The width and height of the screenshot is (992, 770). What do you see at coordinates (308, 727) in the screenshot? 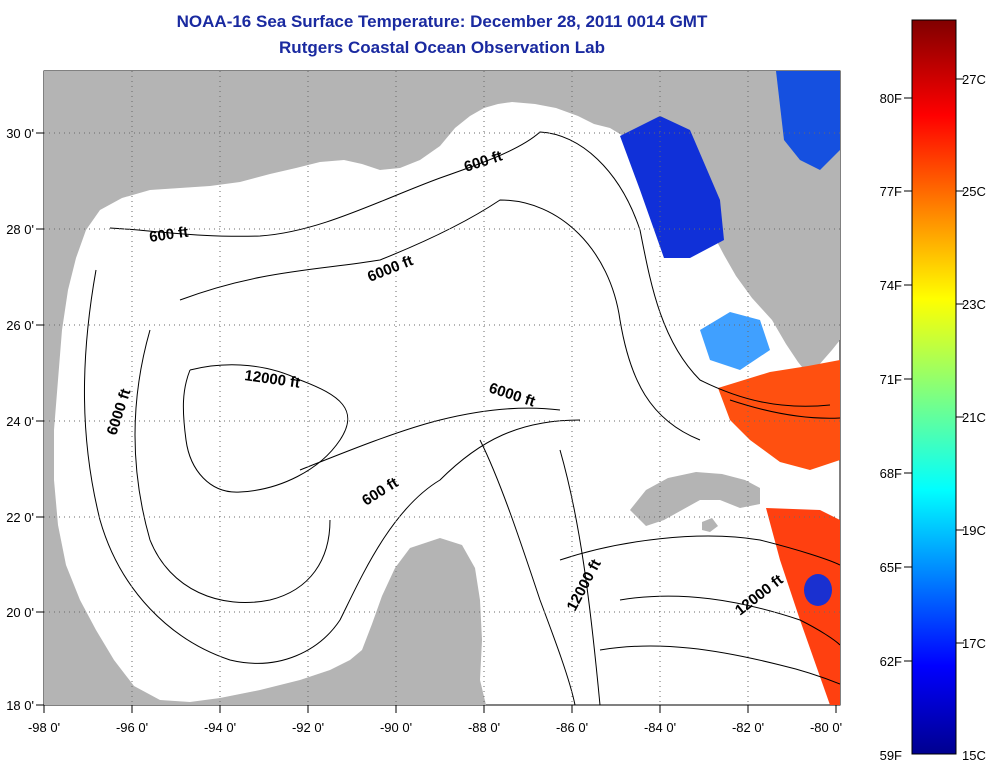
I see `lon-tick-label: -92 0'` at bounding box center [308, 727].